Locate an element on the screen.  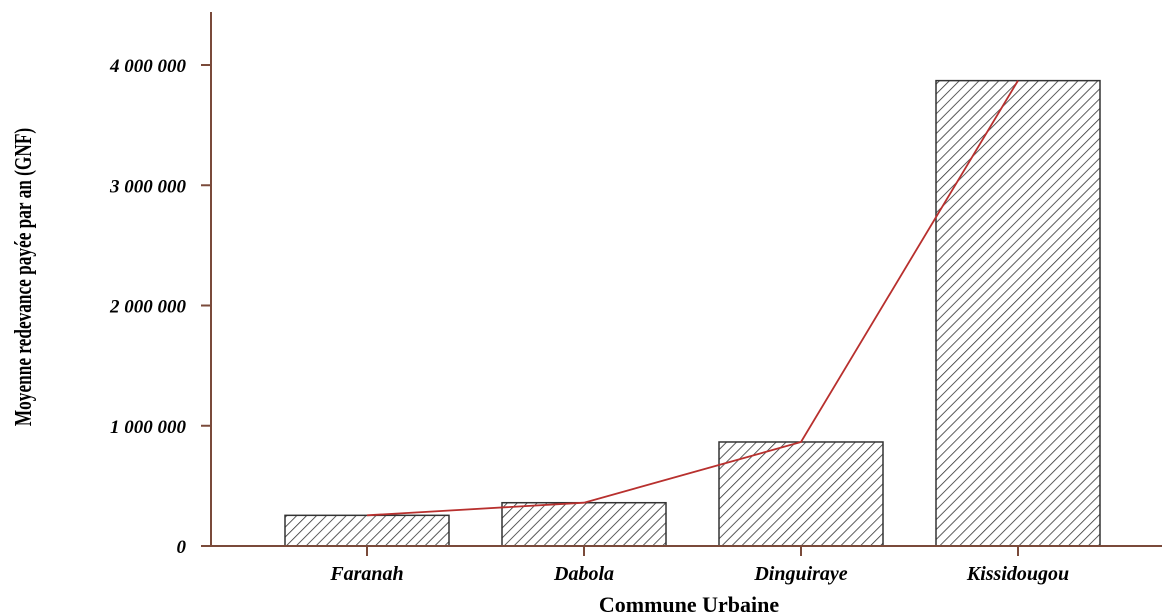
x-tick-label-dinguiraye: Dinguiraye is located at coordinates (800, 574).